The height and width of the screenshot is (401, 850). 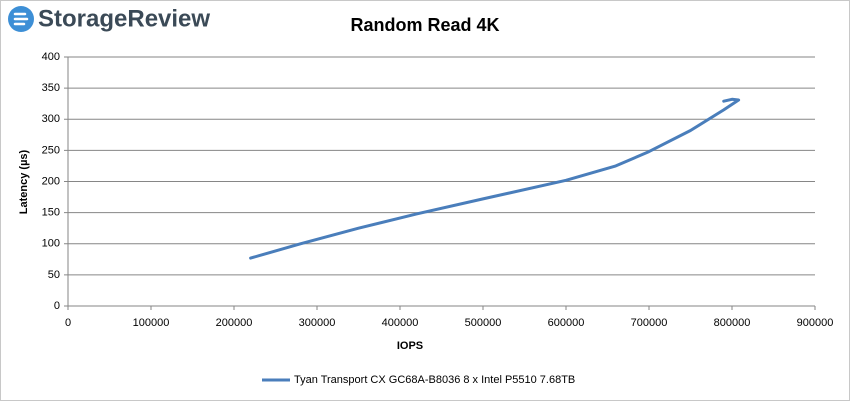 What do you see at coordinates (24, 181) in the screenshot?
I see `y-axis-label: Latency (µs)` at bounding box center [24, 181].